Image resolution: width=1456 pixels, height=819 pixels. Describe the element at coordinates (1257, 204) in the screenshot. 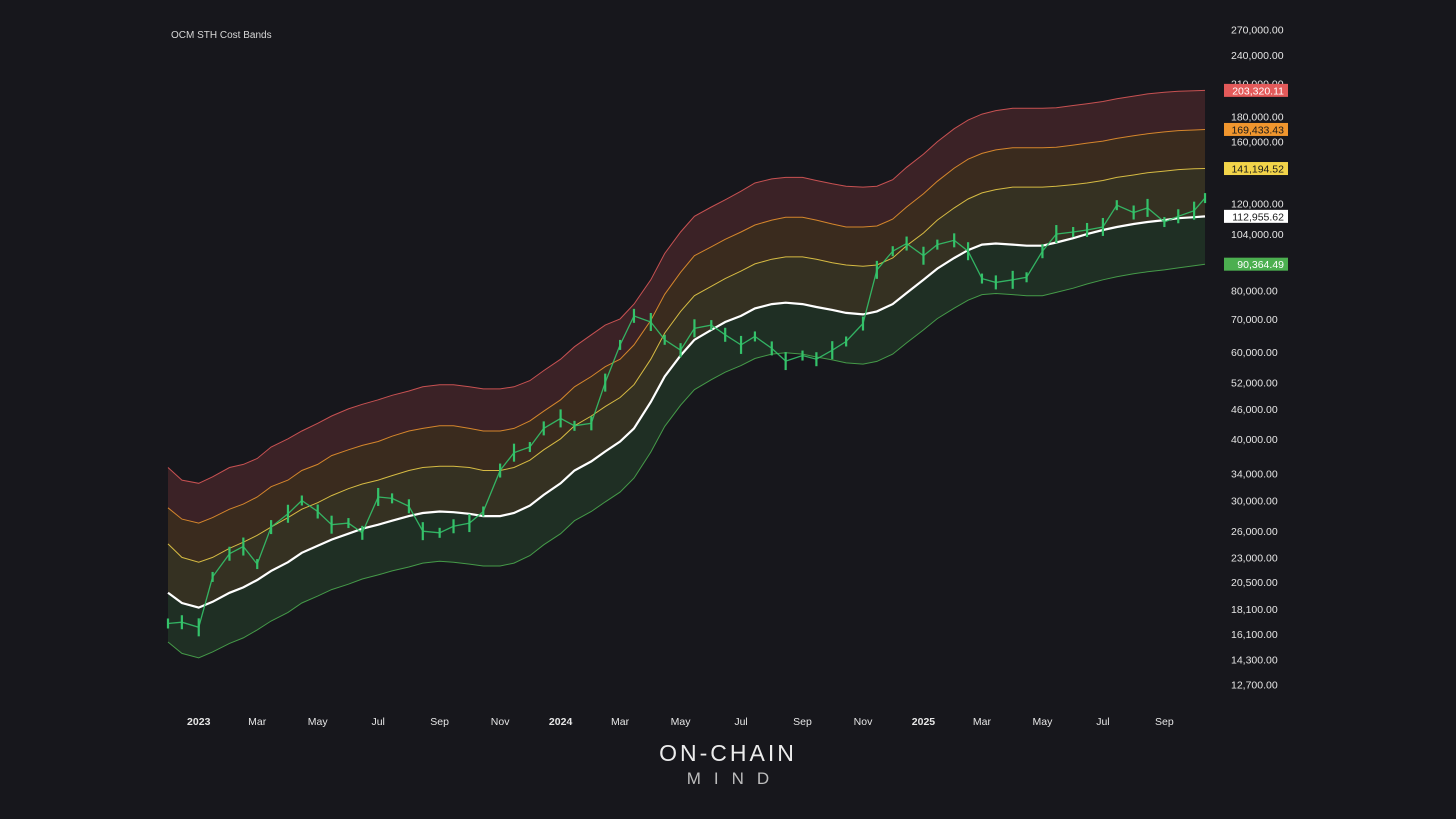

I see `y-tick-label: 120,000.00` at that location.